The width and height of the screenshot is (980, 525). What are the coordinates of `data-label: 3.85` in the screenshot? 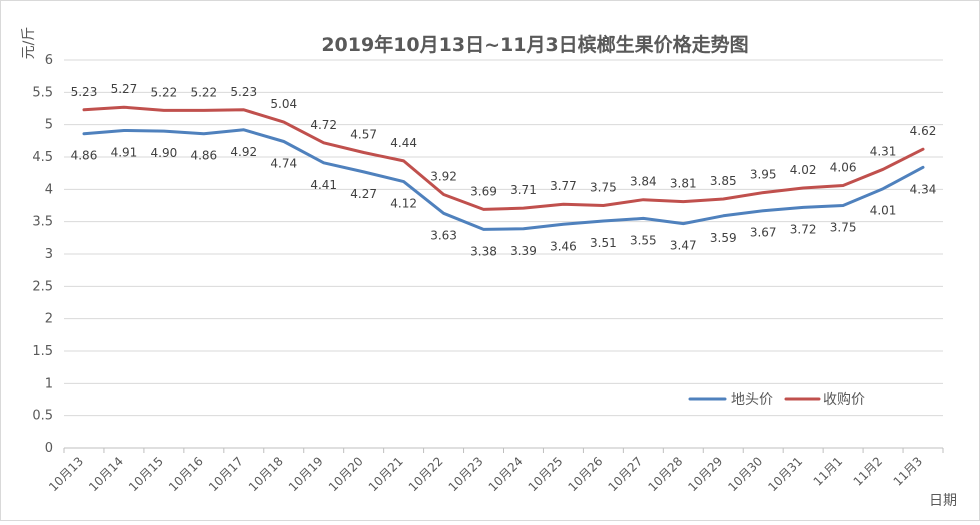 It's located at (723, 181).